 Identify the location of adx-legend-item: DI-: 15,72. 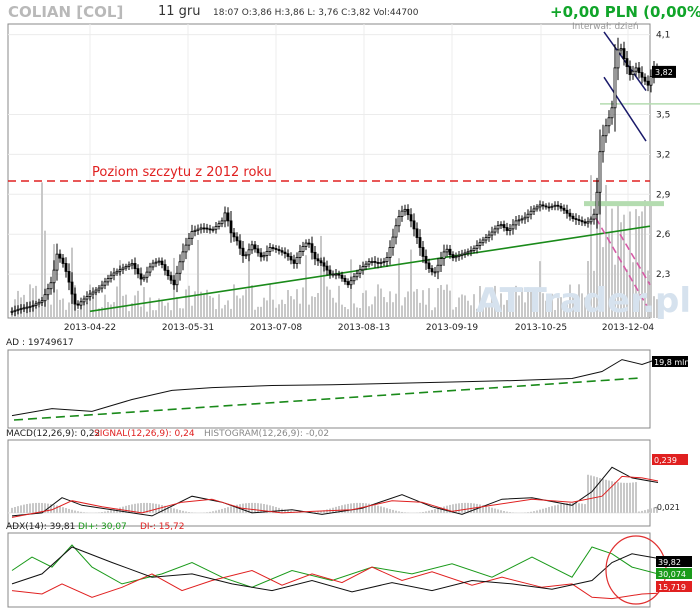
(162, 527).